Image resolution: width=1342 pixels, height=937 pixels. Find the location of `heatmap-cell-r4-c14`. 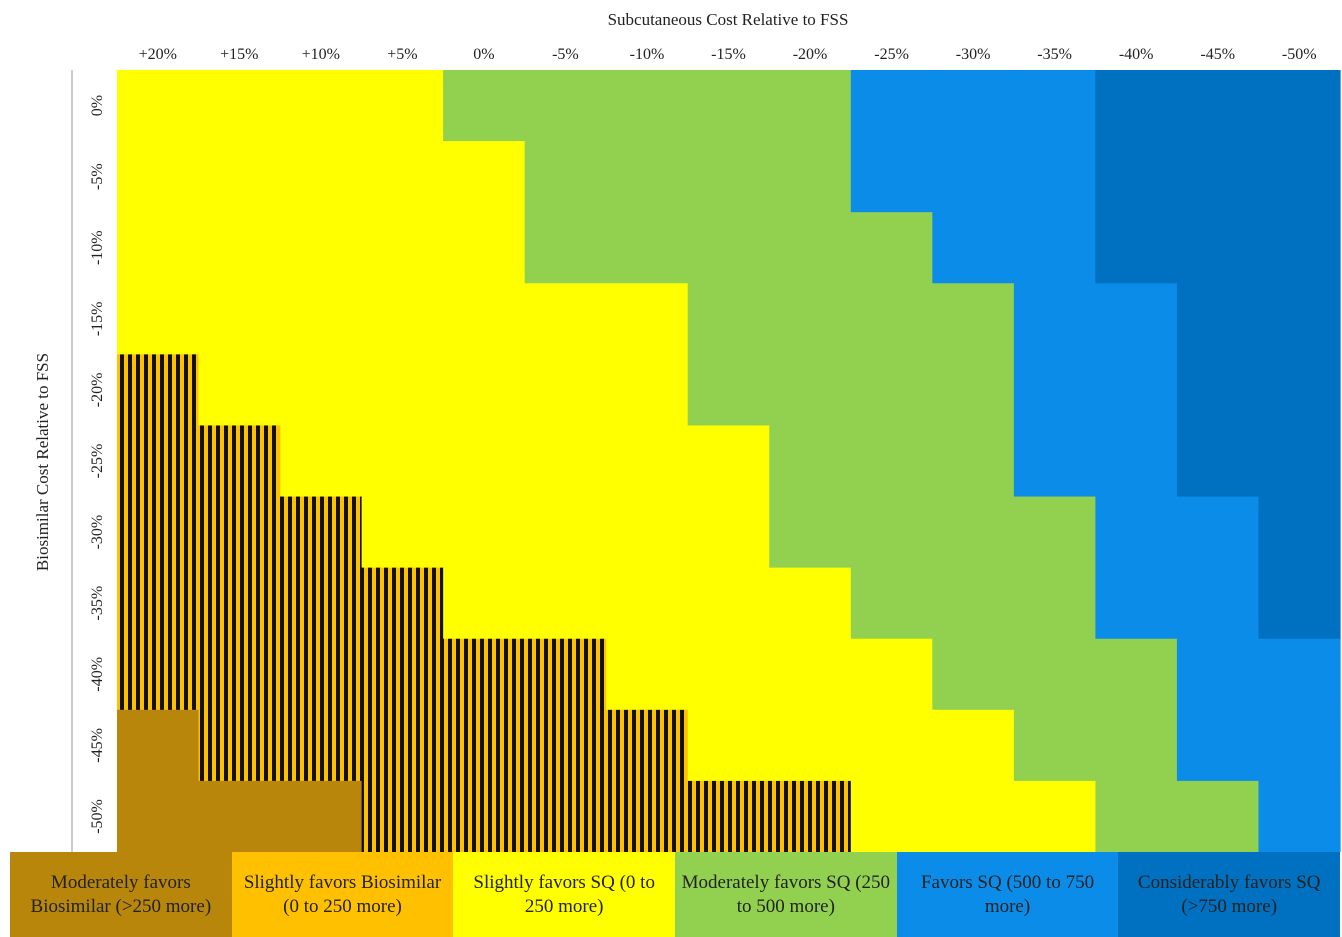

heatmap-cell-r4-c14 is located at coordinates (1299, 390).